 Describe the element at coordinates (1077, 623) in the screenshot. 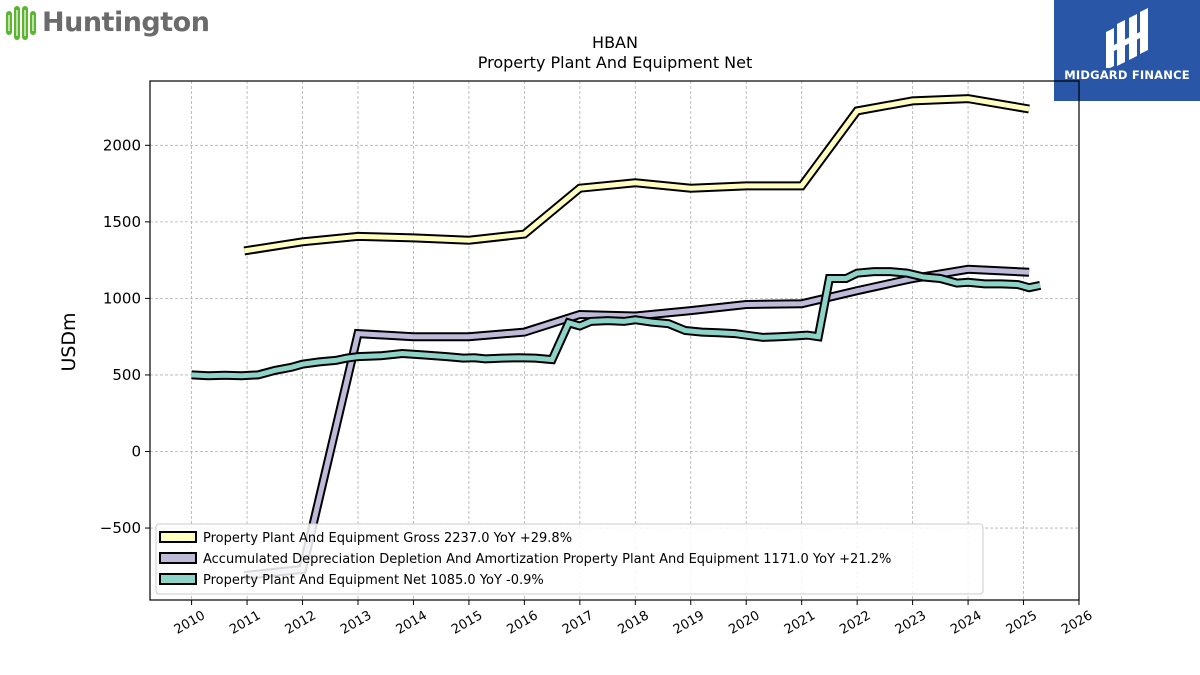

I see `x-tick-label: 2026` at that location.